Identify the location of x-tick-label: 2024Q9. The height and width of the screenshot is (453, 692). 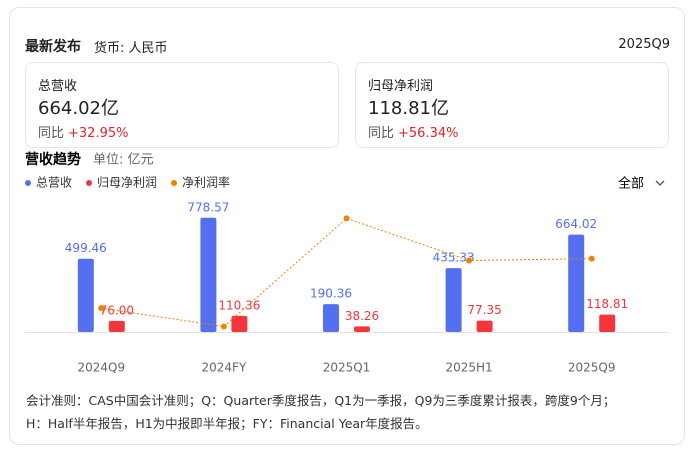
(101, 368).